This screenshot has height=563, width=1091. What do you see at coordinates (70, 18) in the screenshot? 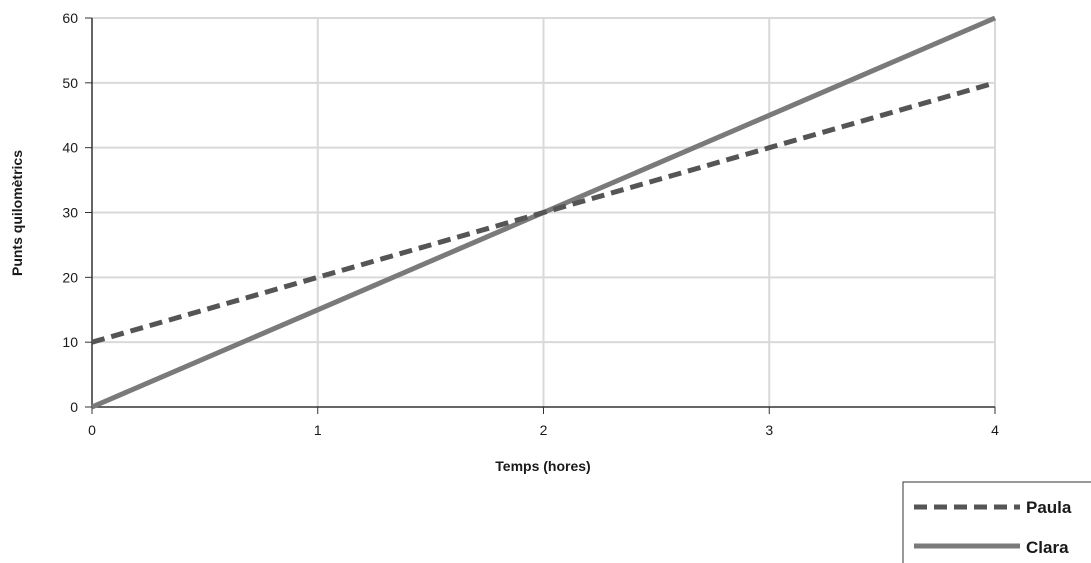
I see `y-tick-label-60: 60` at bounding box center [70, 18].